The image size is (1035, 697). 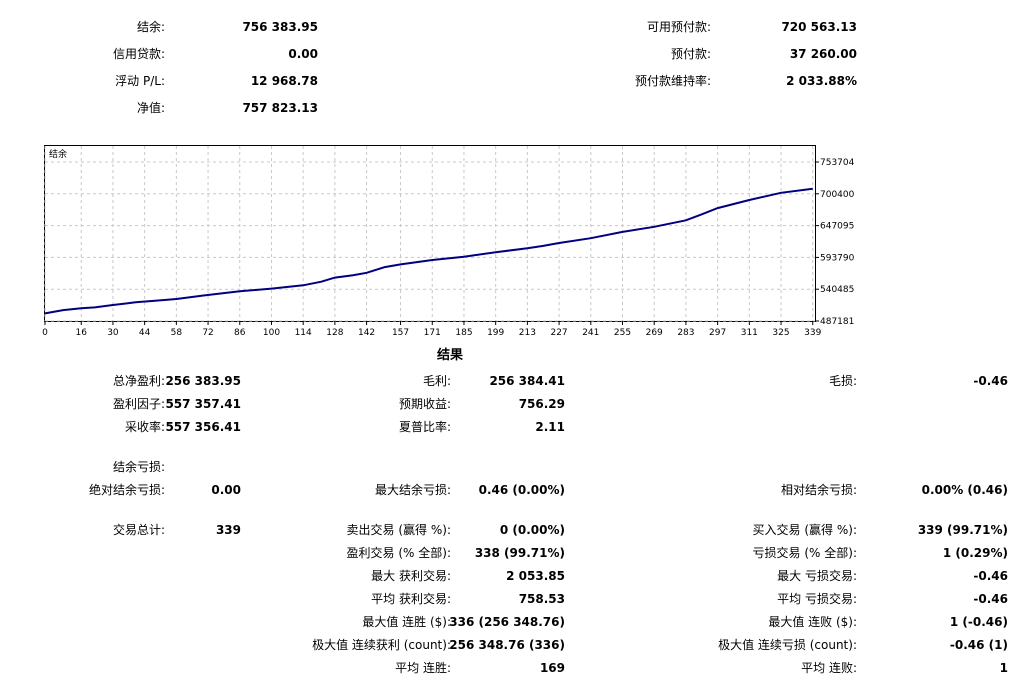 I want to click on credit-label: 信用贷款:, so click(x=138, y=54).